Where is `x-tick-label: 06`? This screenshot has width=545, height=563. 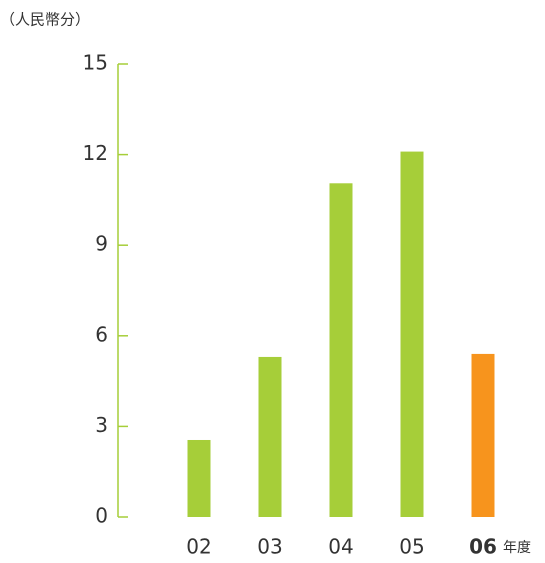 x-tick-label: 06 is located at coordinates (483, 547).